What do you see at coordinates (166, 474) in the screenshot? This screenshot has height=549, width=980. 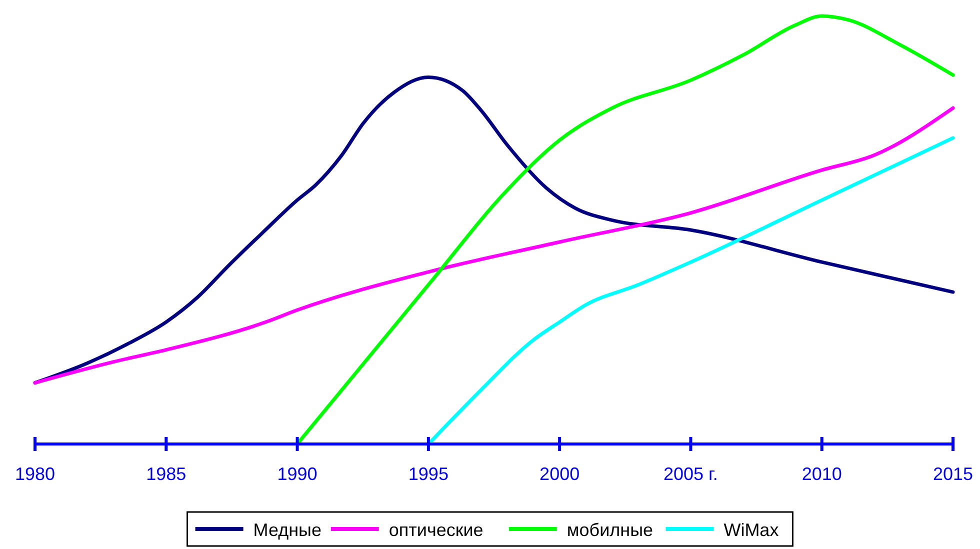 I see `x-tick-label: 1985` at bounding box center [166, 474].